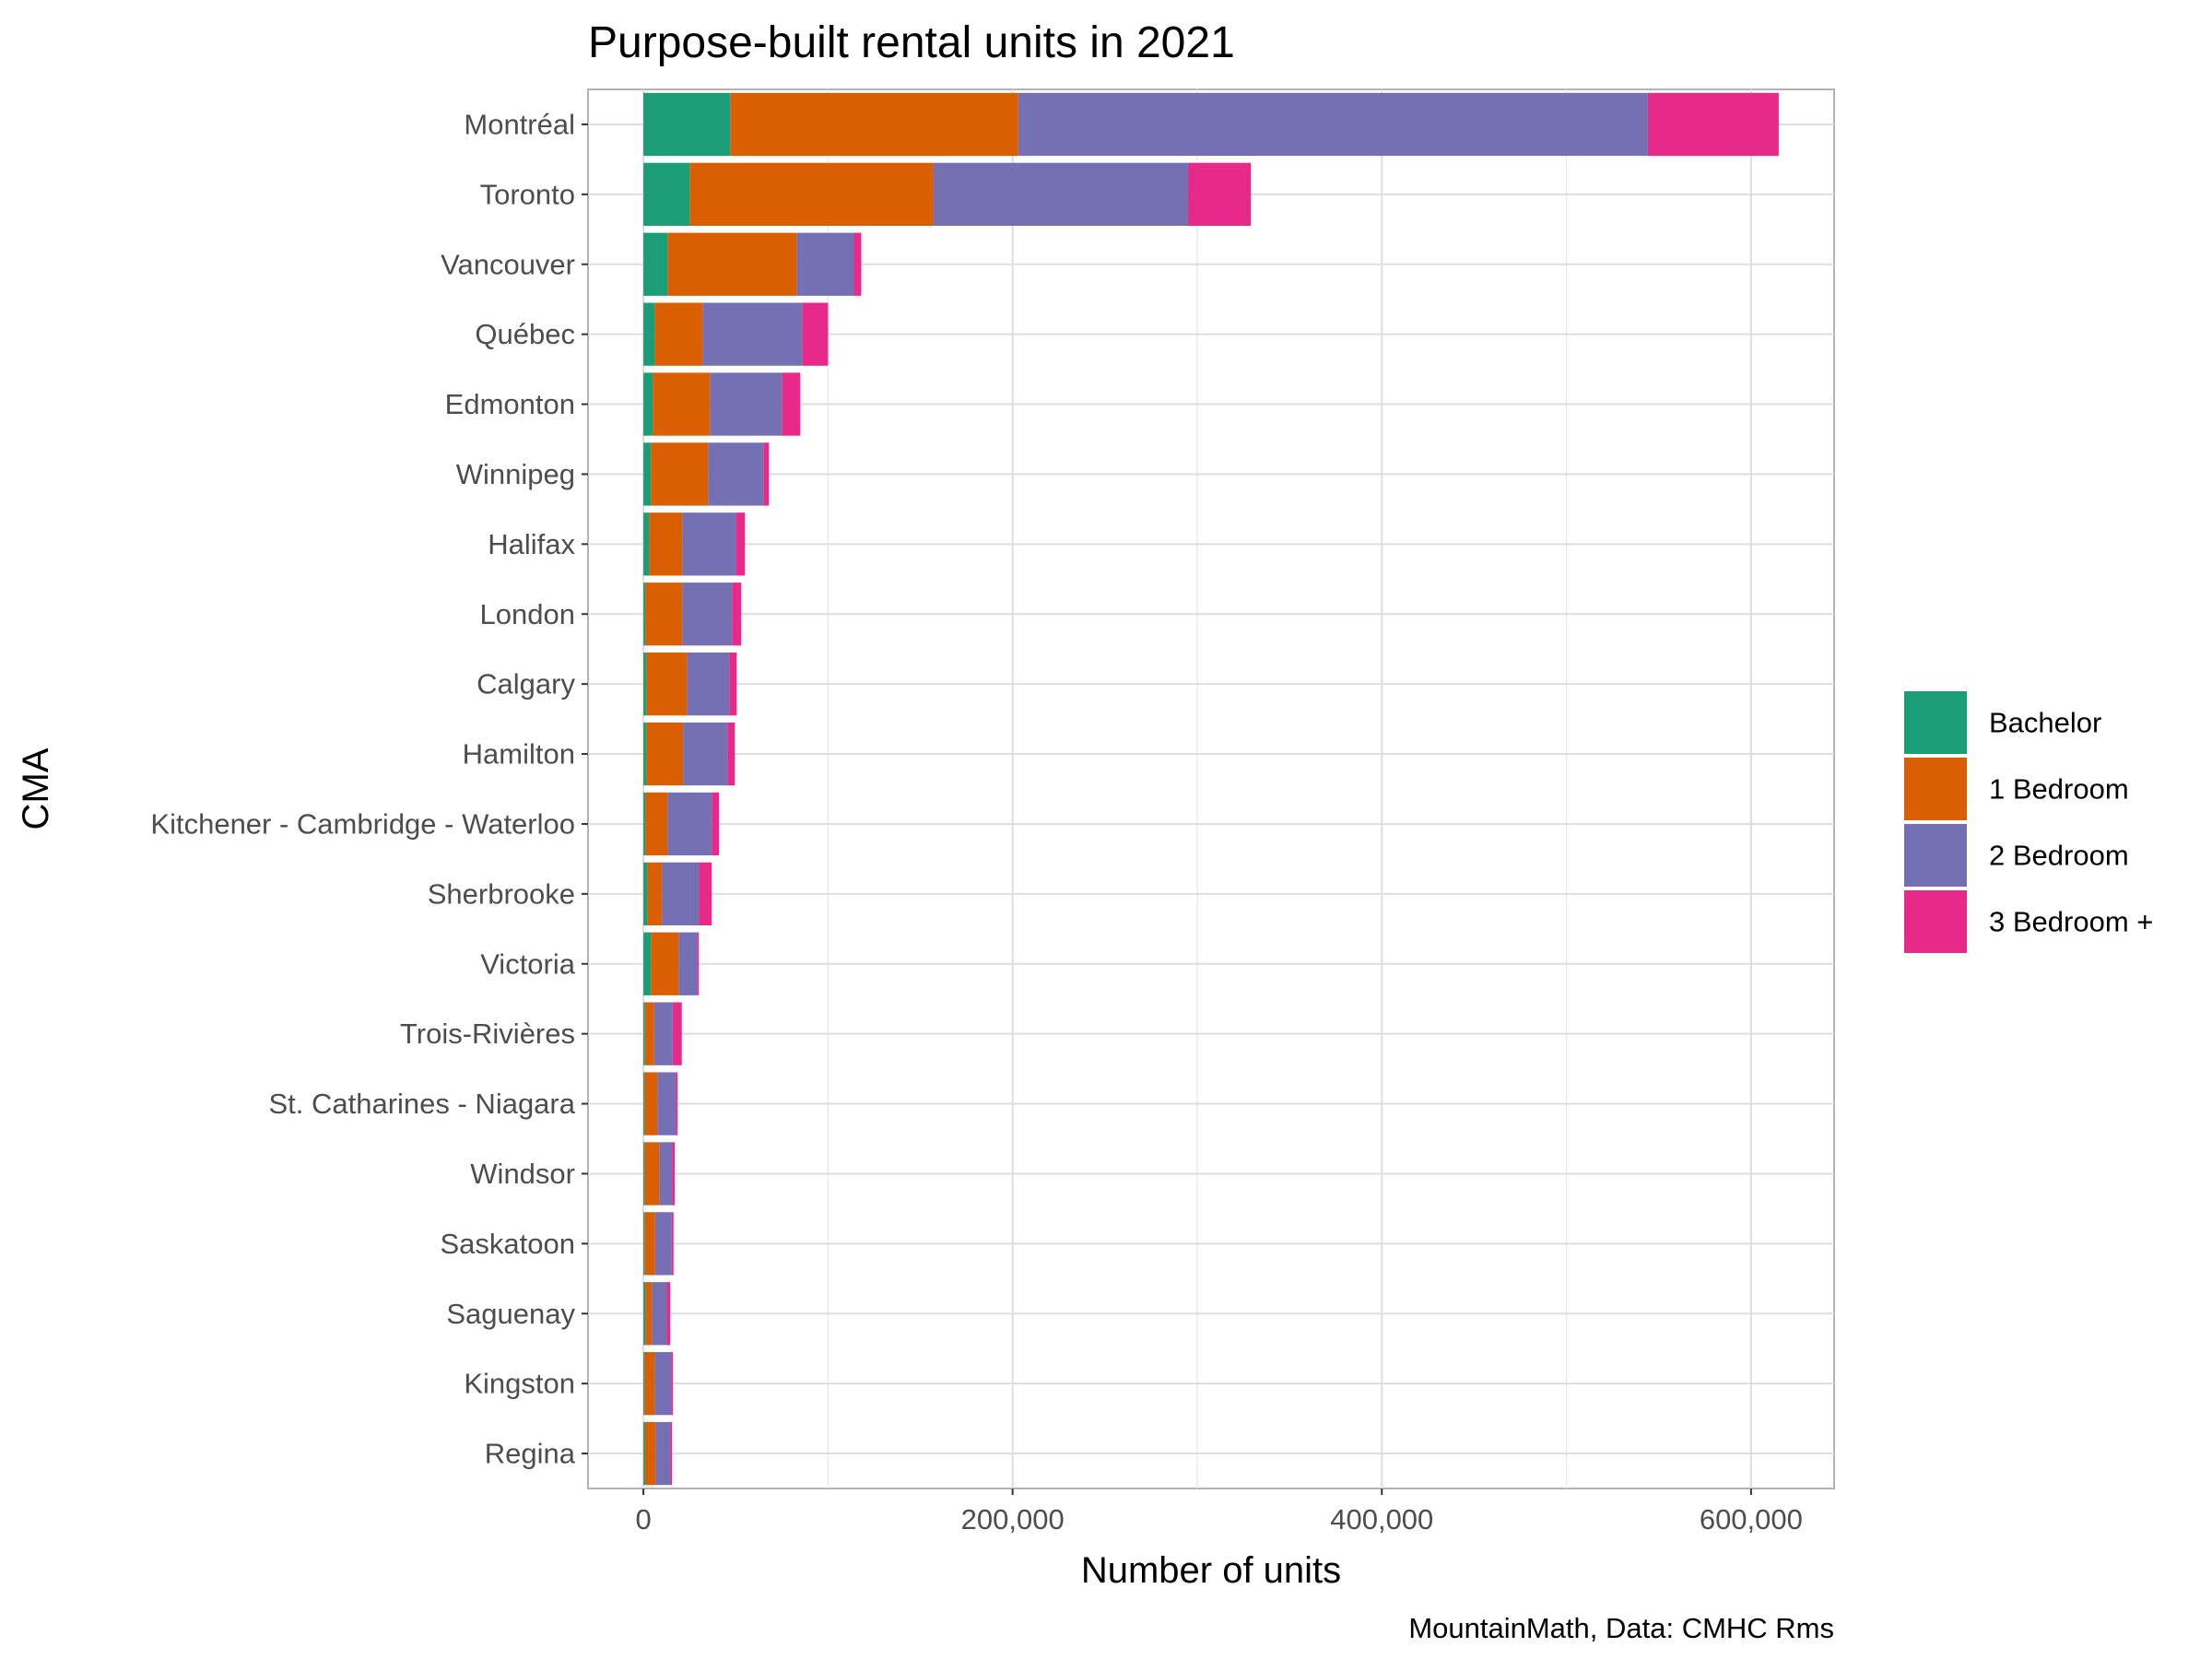 This screenshot has height=1659, width=2212. Describe the element at coordinates (1381, 1519) in the screenshot. I see `x-tick-label: 400,000` at that location.